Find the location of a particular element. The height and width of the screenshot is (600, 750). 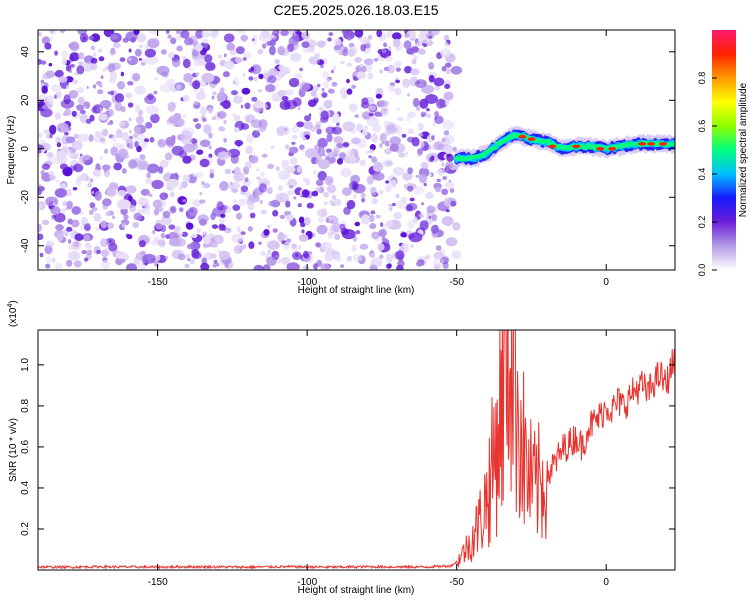

spectrogram-signal-track is located at coordinates (564, 147).